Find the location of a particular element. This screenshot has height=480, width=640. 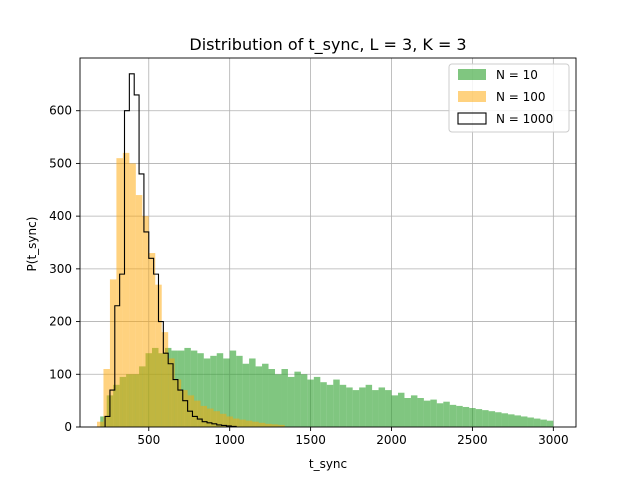

y-tick-label: 600 is located at coordinates (60, 111).